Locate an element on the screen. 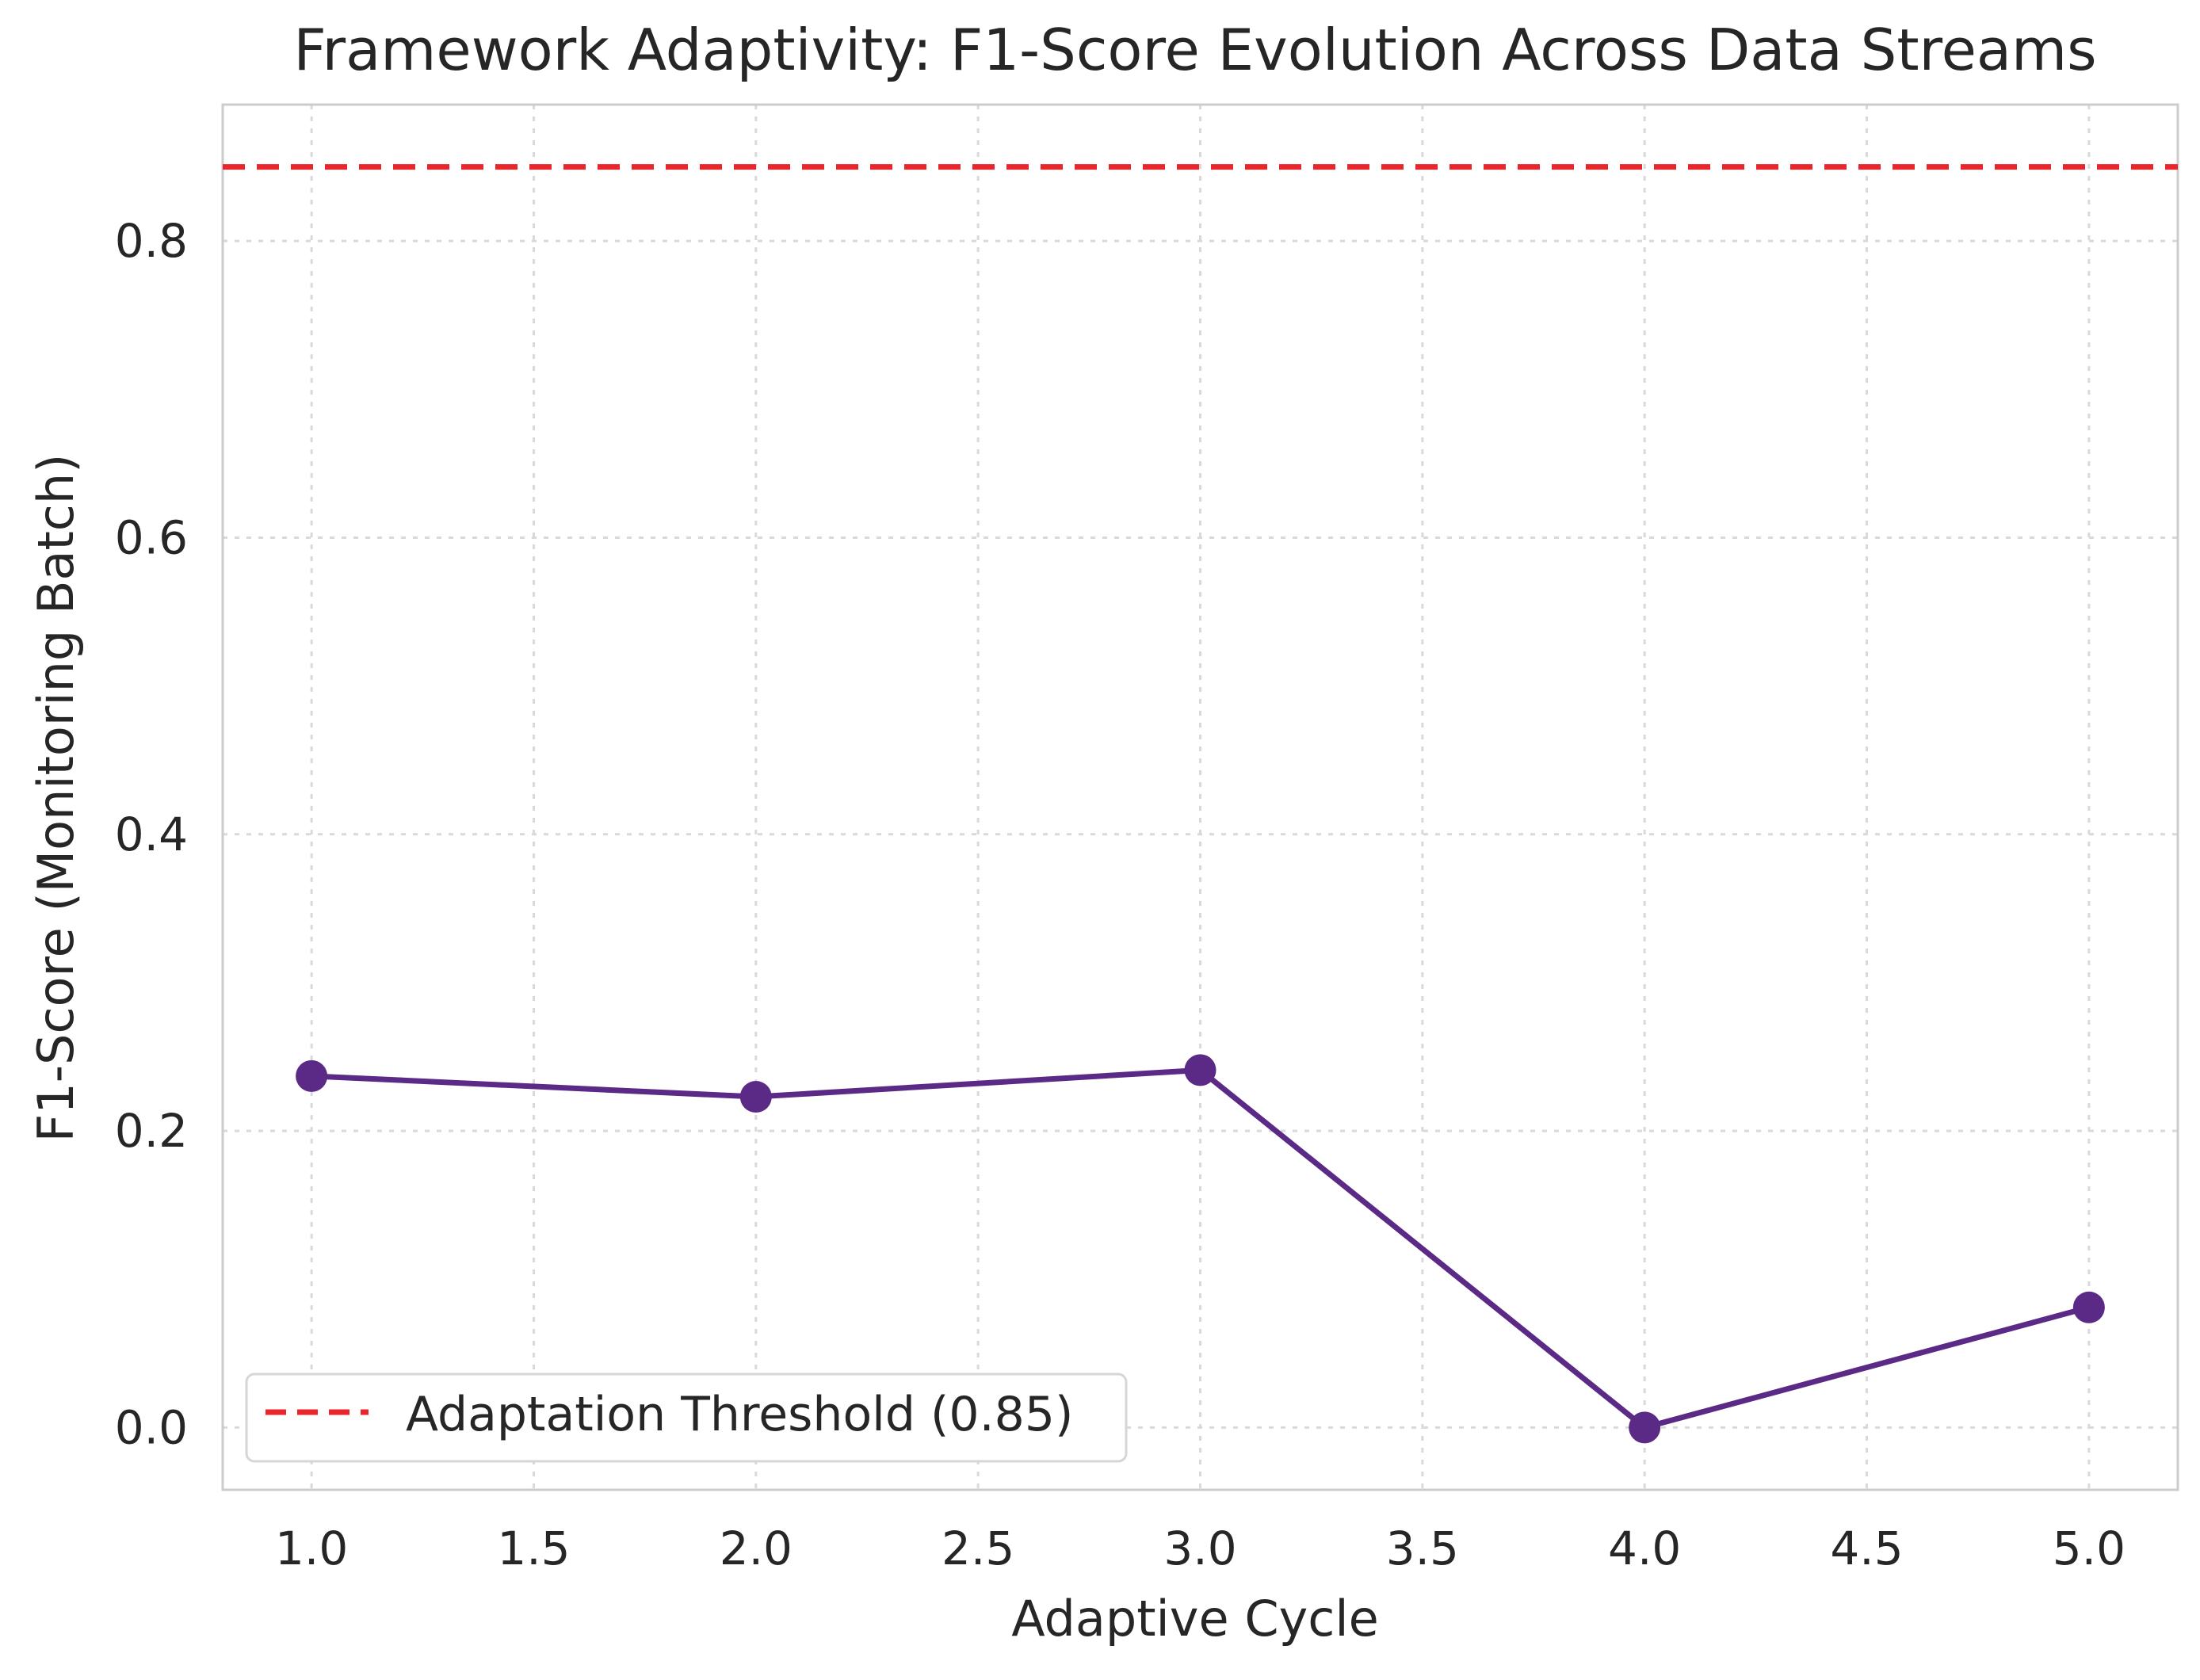 The width and height of the screenshot is (2200, 1680). y-tick-label: 0.0 is located at coordinates (151, 1427).